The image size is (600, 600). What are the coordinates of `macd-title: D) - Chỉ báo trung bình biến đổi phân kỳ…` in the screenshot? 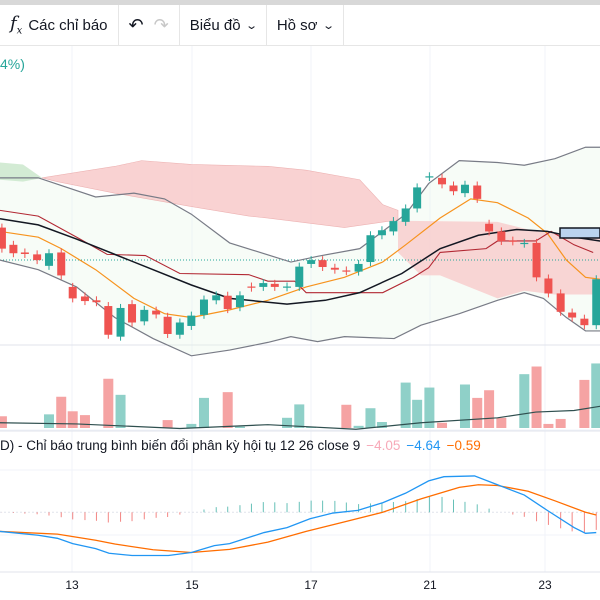 It's located at (180, 445).